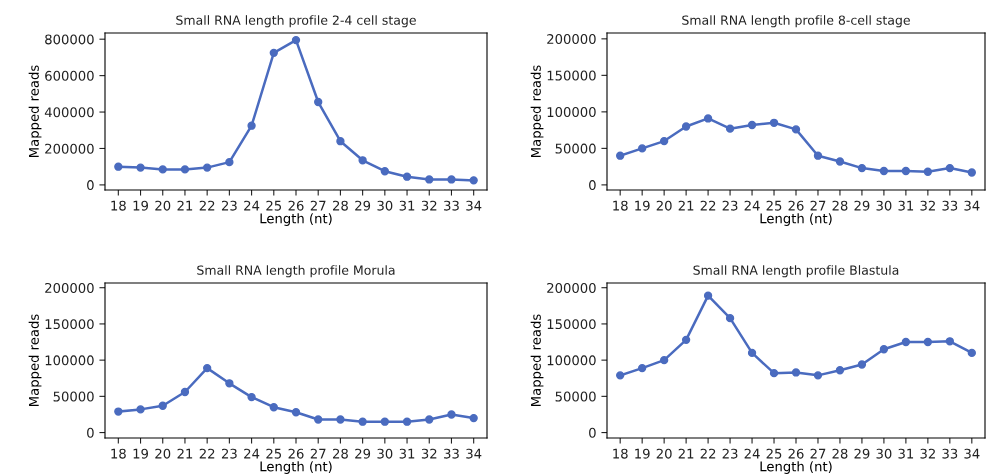  I want to click on x-tick-label: 27, so click(318, 453).